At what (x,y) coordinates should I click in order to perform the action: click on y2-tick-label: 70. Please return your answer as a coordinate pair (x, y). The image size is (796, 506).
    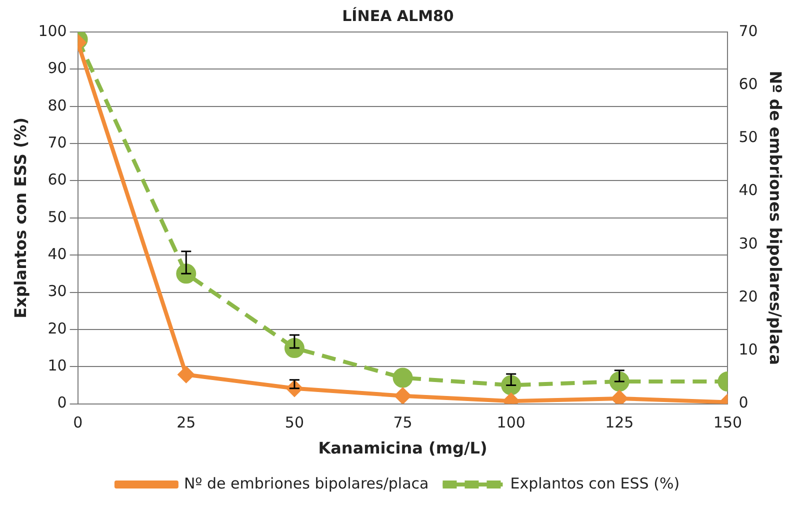
    Looking at the image, I should click on (748, 31).